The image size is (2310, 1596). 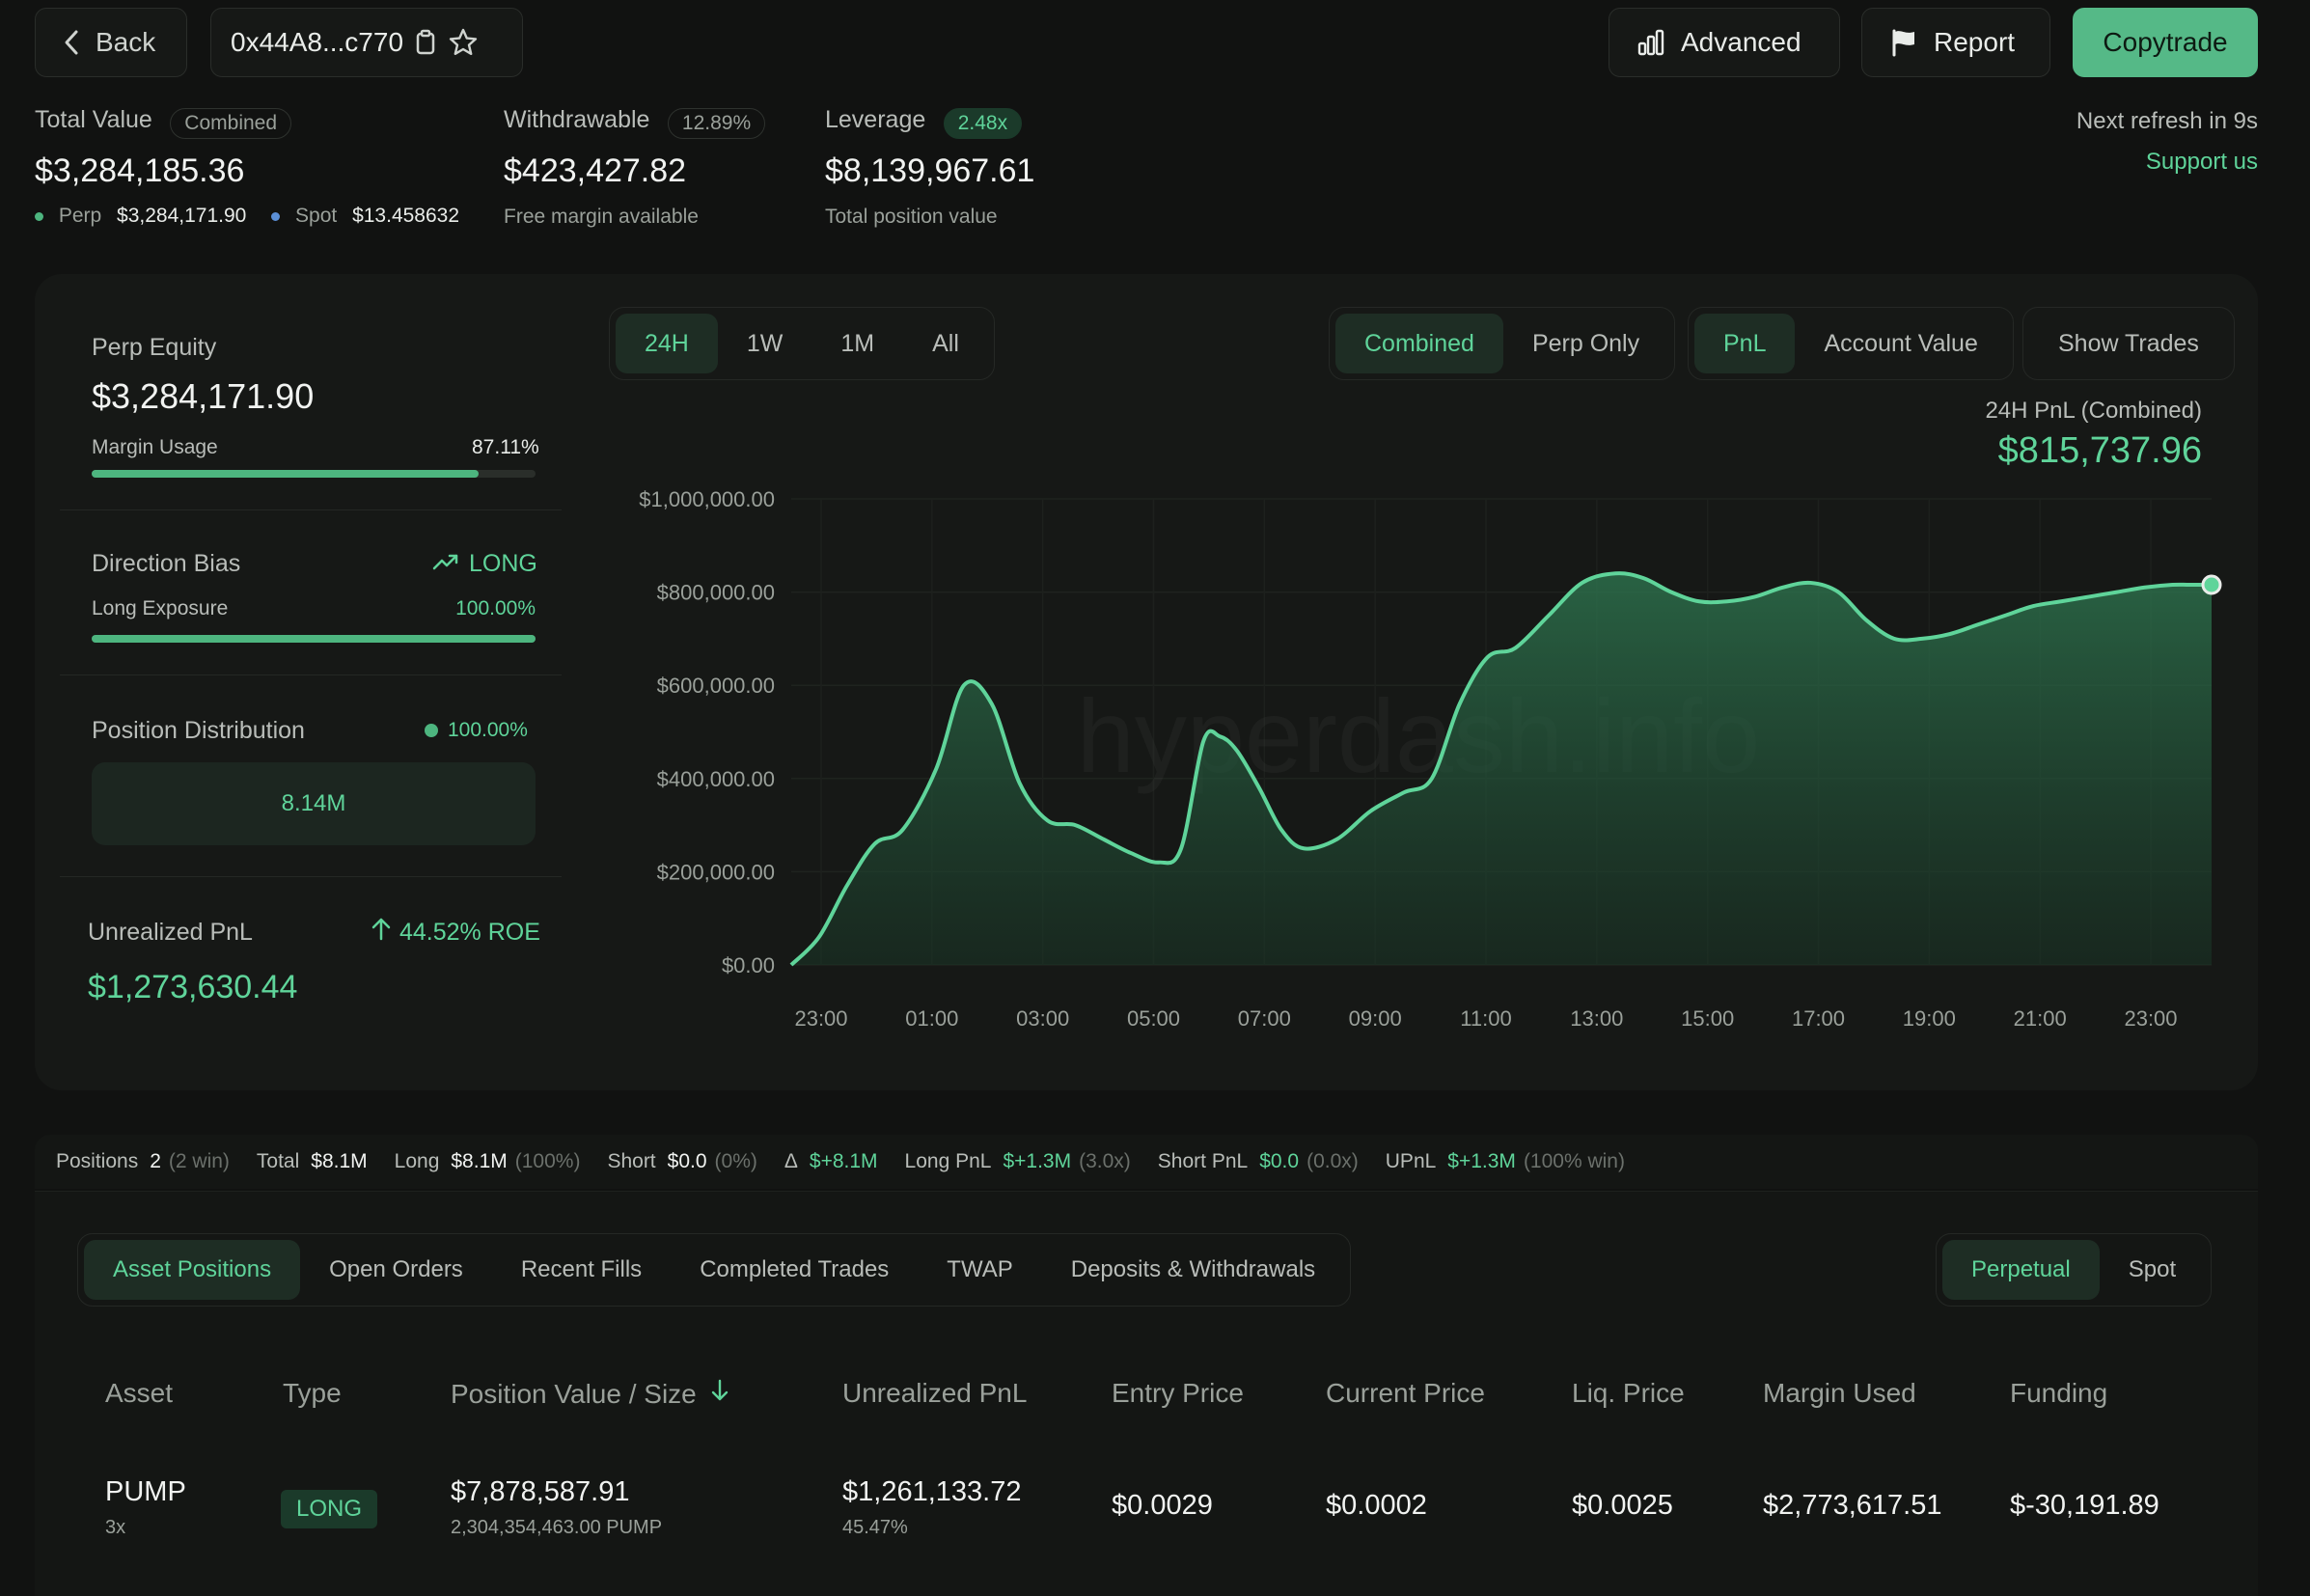 What do you see at coordinates (1585, 344) in the screenshot?
I see `mode-perp-only: Perp Only` at bounding box center [1585, 344].